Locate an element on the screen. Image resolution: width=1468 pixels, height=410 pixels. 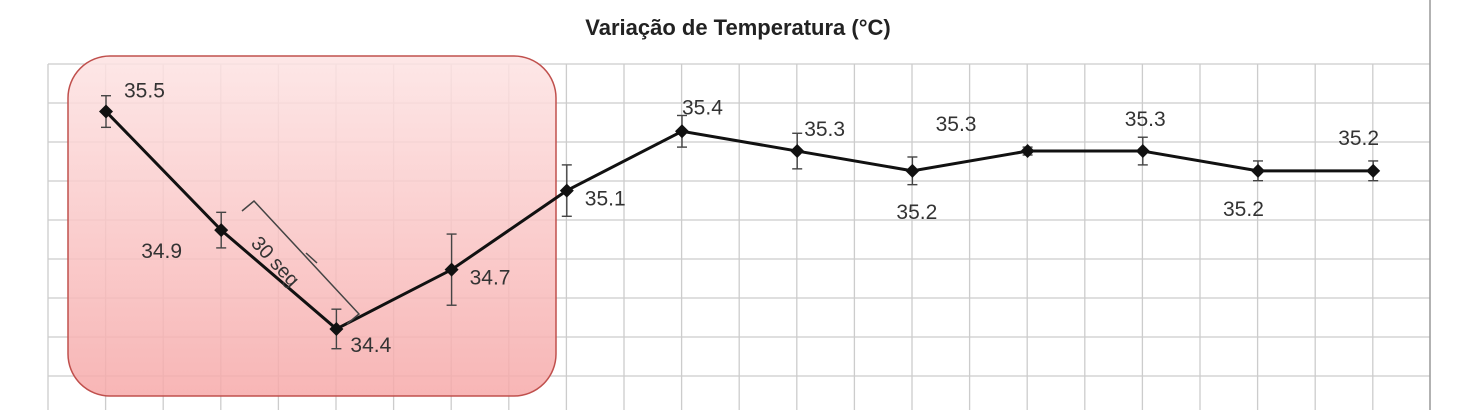
interval-bracket is located at coordinates (301, 262).